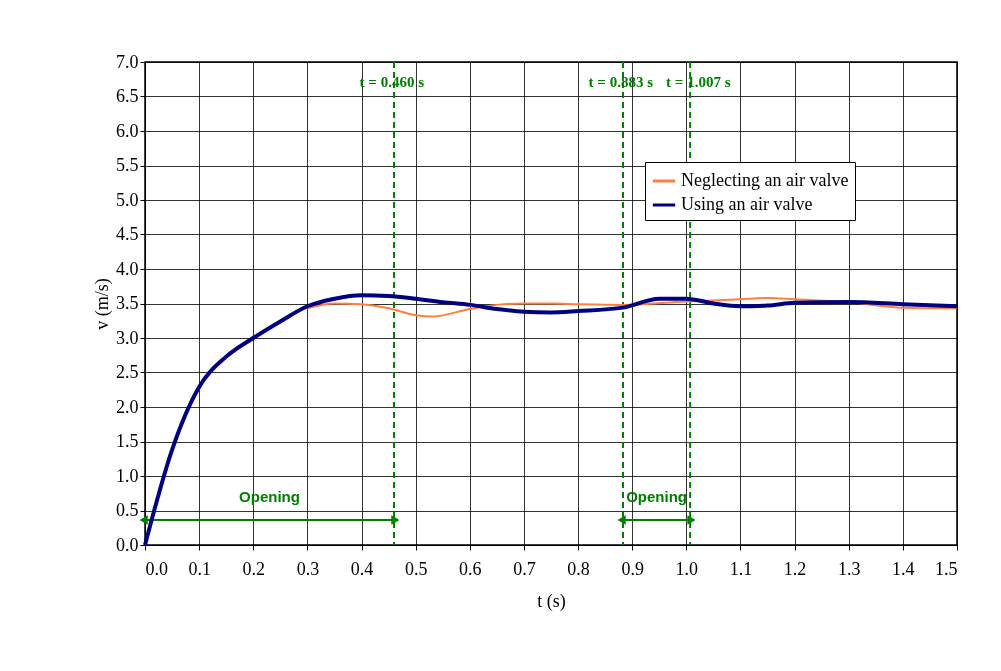 This screenshot has width=1001, height=671. What do you see at coordinates (127, 199) in the screenshot?
I see `y-tick-label: 5.0` at bounding box center [127, 199].